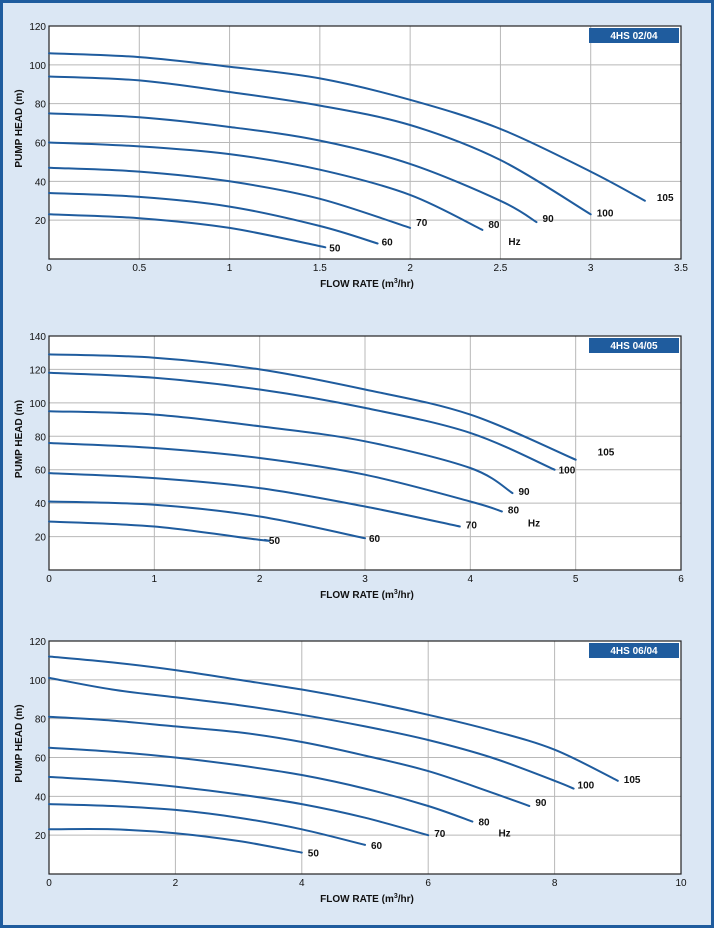 This screenshot has height=928, width=714. What do you see at coordinates (500, 268) in the screenshot?
I see `x-tick-label: 2.5` at bounding box center [500, 268].